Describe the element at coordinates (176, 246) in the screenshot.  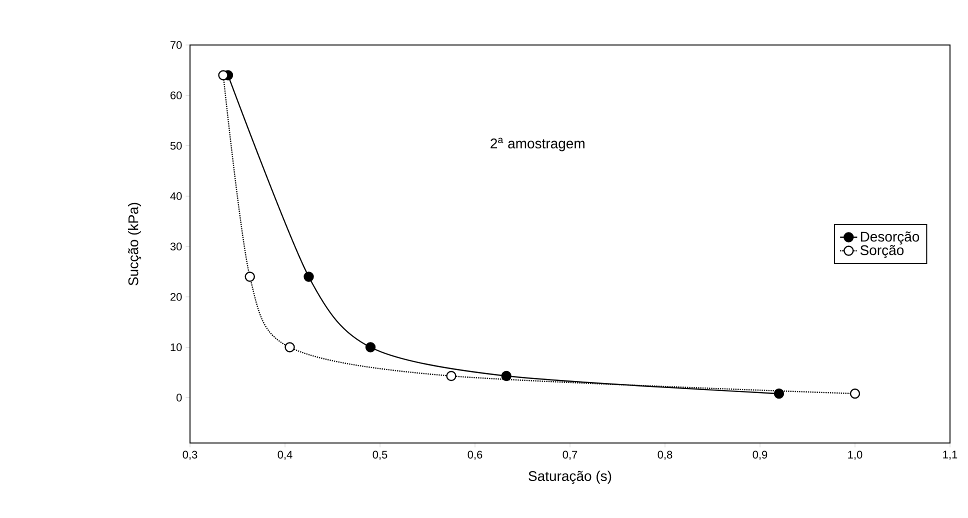
I see `y-tick-label: 30` at that location.